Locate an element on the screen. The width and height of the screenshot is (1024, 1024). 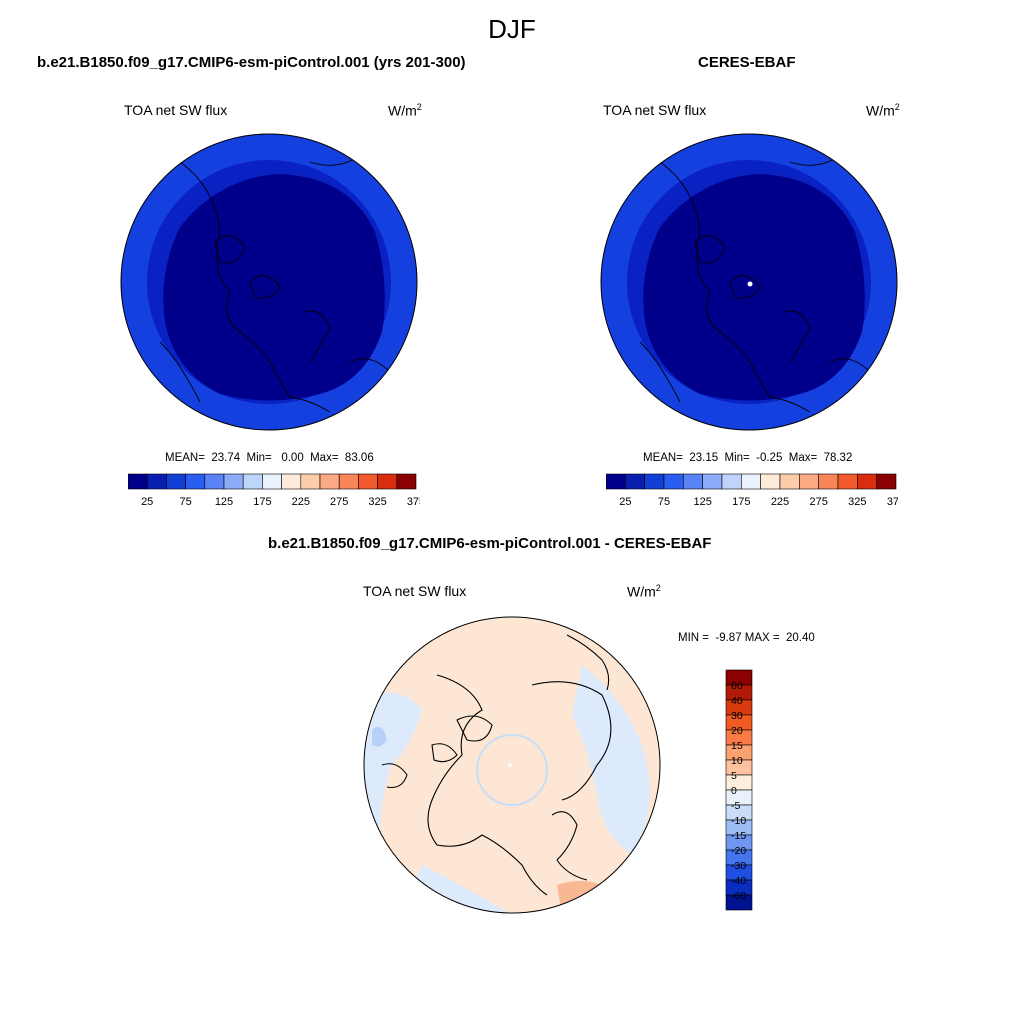
panel3-polar-map is located at coordinates (512, 765).